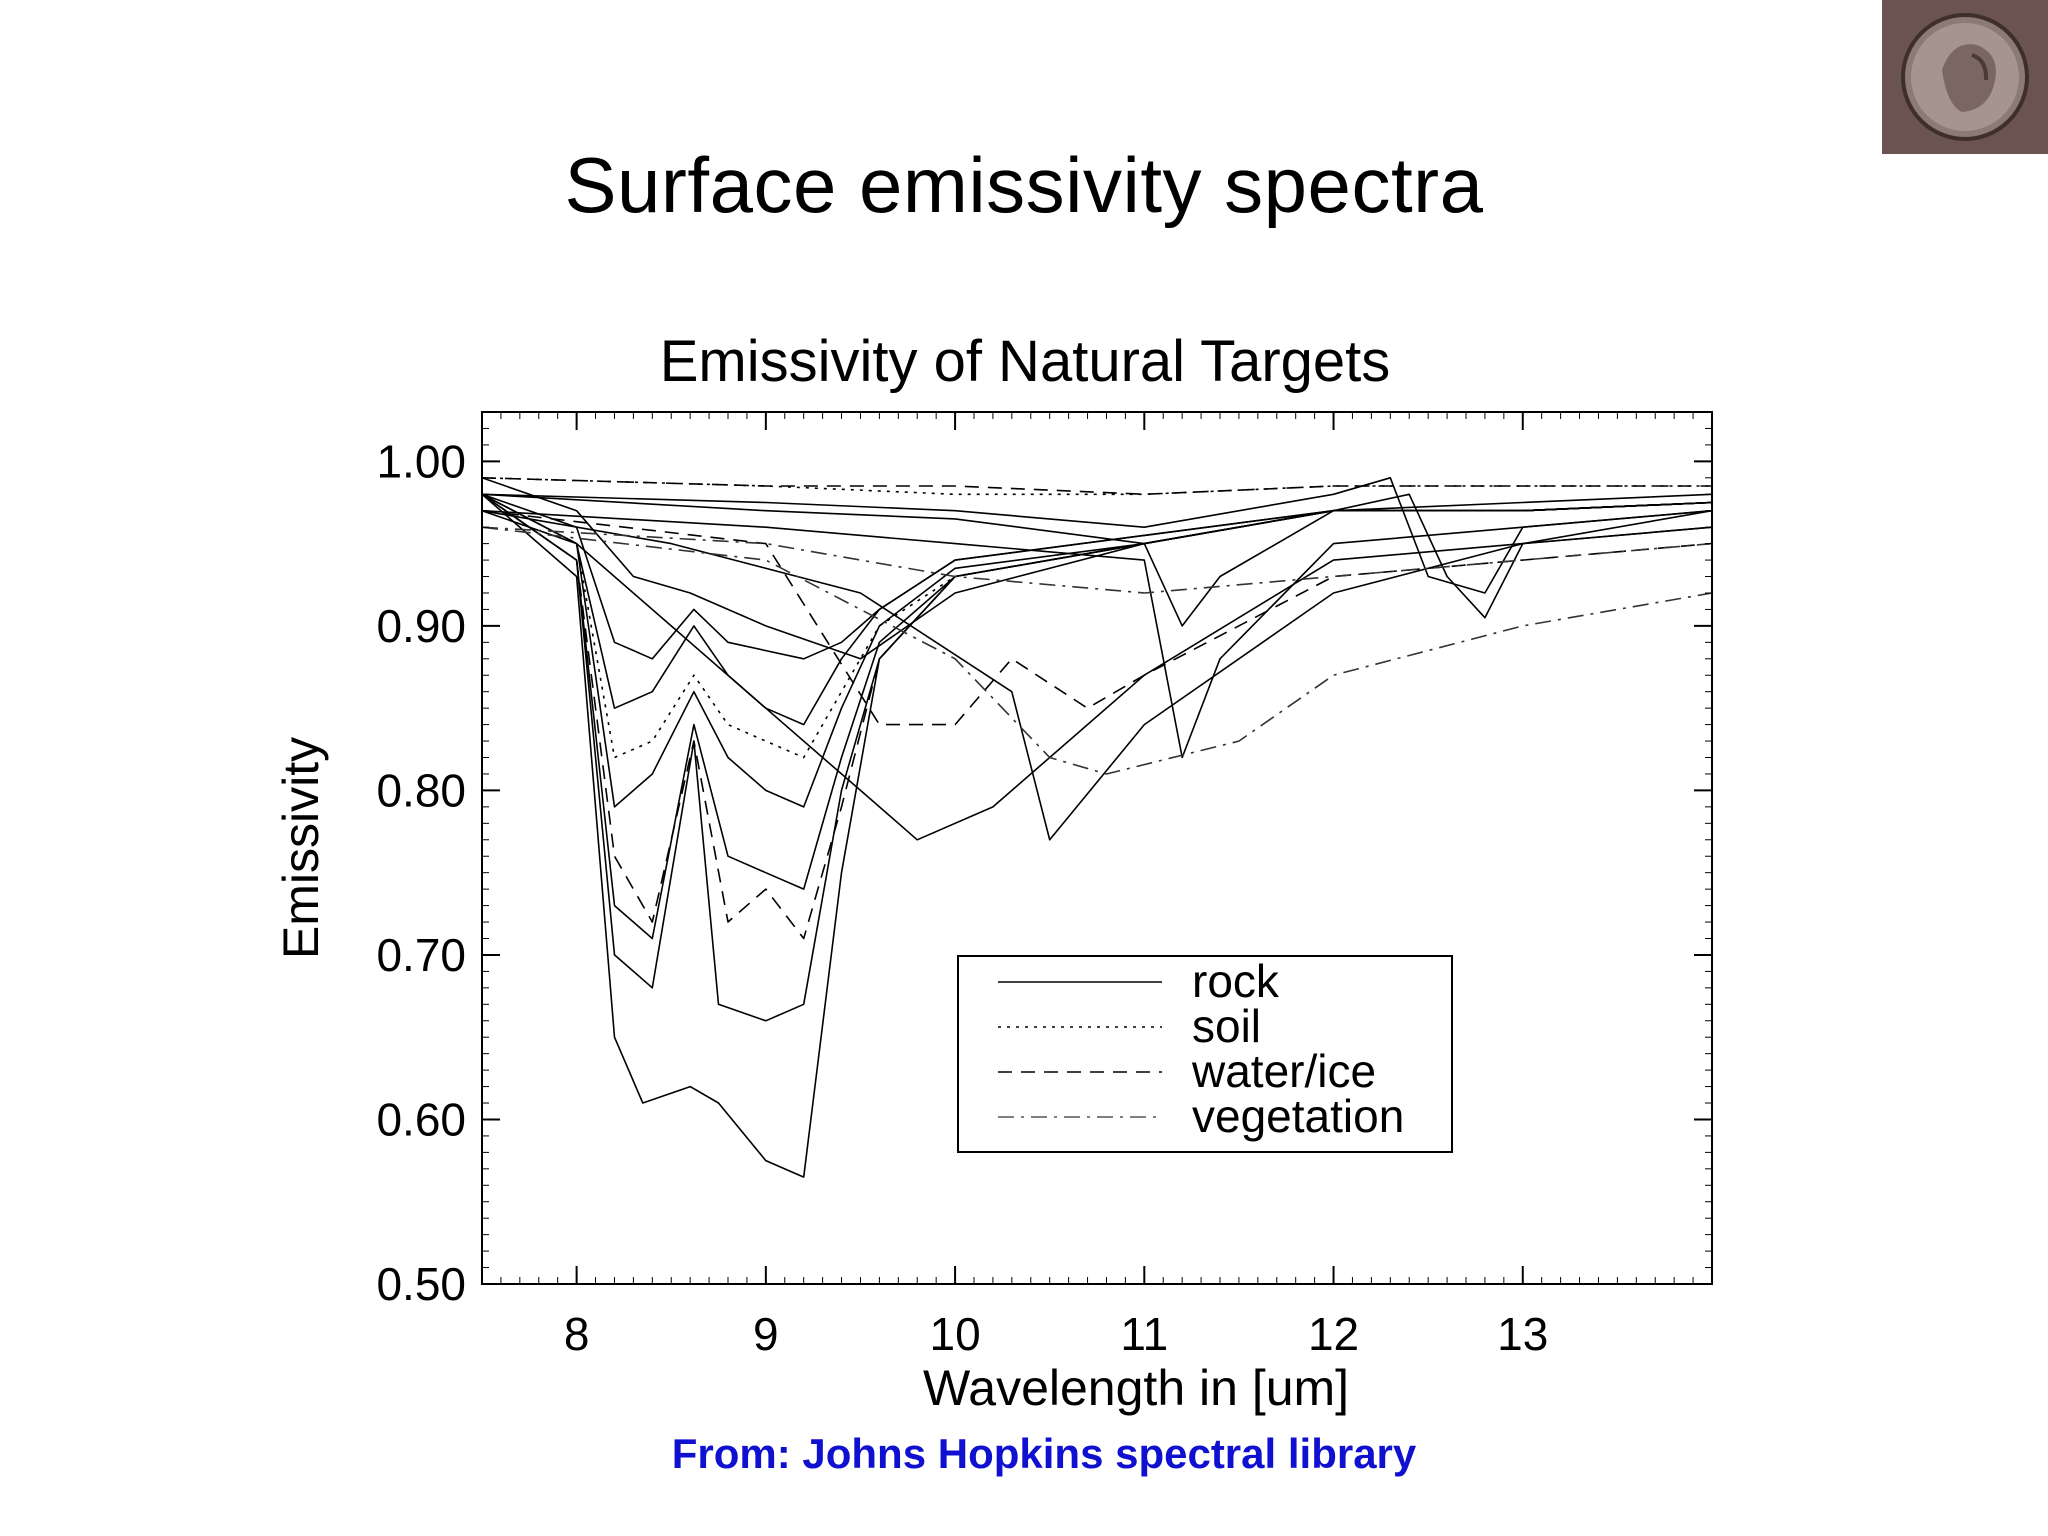 This screenshot has width=2048, height=1536. I want to click on y-tick-label: 0.50, so click(421, 1284).